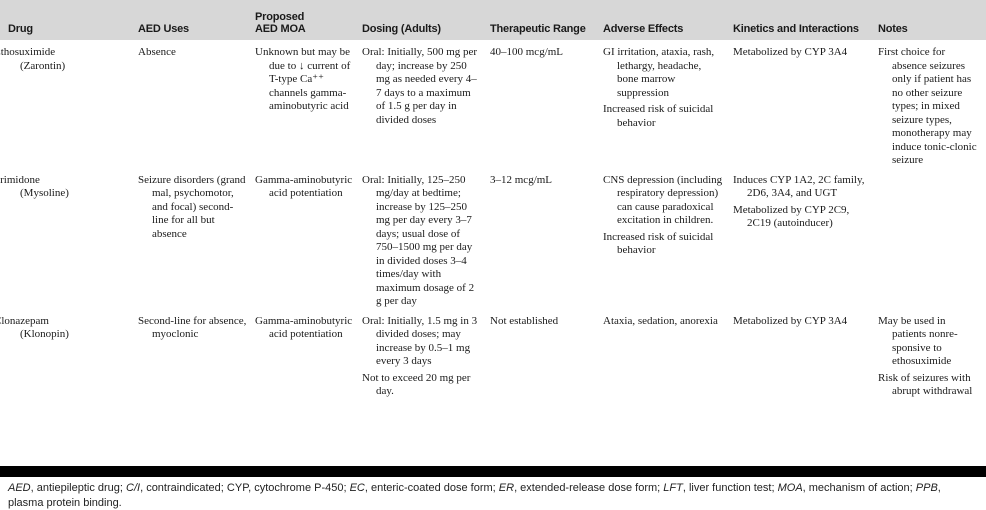 The image size is (986, 510). What do you see at coordinates (157, 52) in the screenshot?
I see `cell-paragraph: Absence` at bounding box center [157, 52].